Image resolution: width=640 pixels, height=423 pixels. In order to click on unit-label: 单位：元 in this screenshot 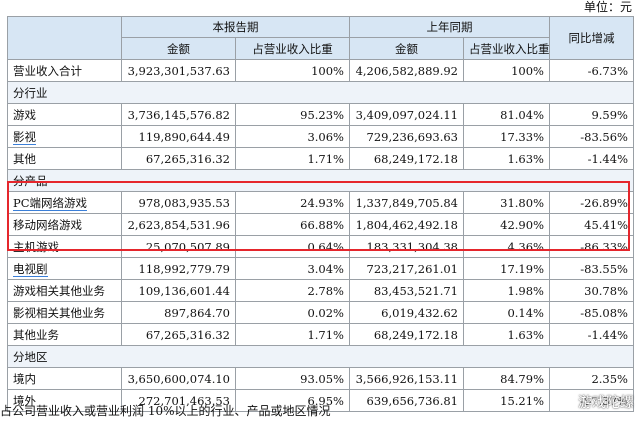, I will do `click(607, 7)`.